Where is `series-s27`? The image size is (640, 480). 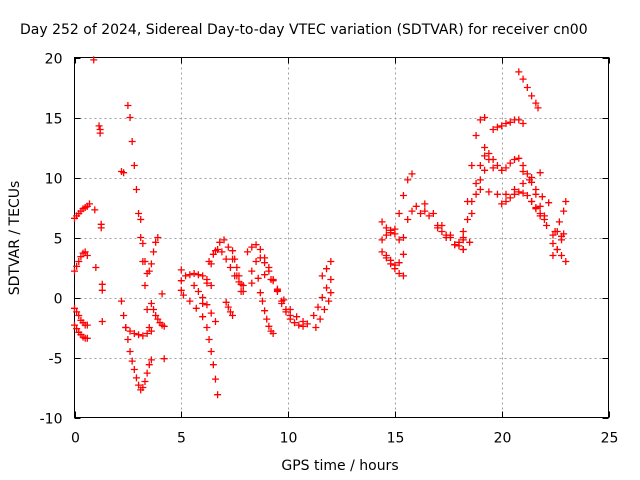
series-s27 is located at coordinates (397, 203).